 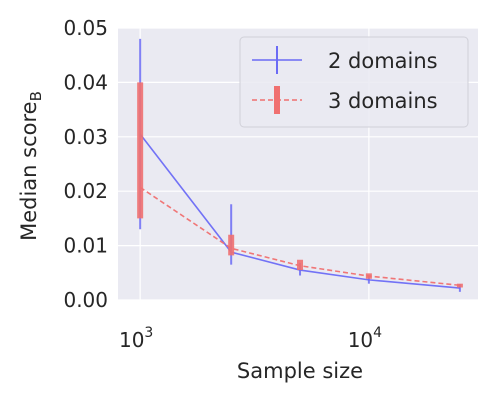 What do you see at coordinates (250, 338) in the screenshot?
I see `x-tick-labels: 10³ 10⁴` at bounding box center [250, 338].